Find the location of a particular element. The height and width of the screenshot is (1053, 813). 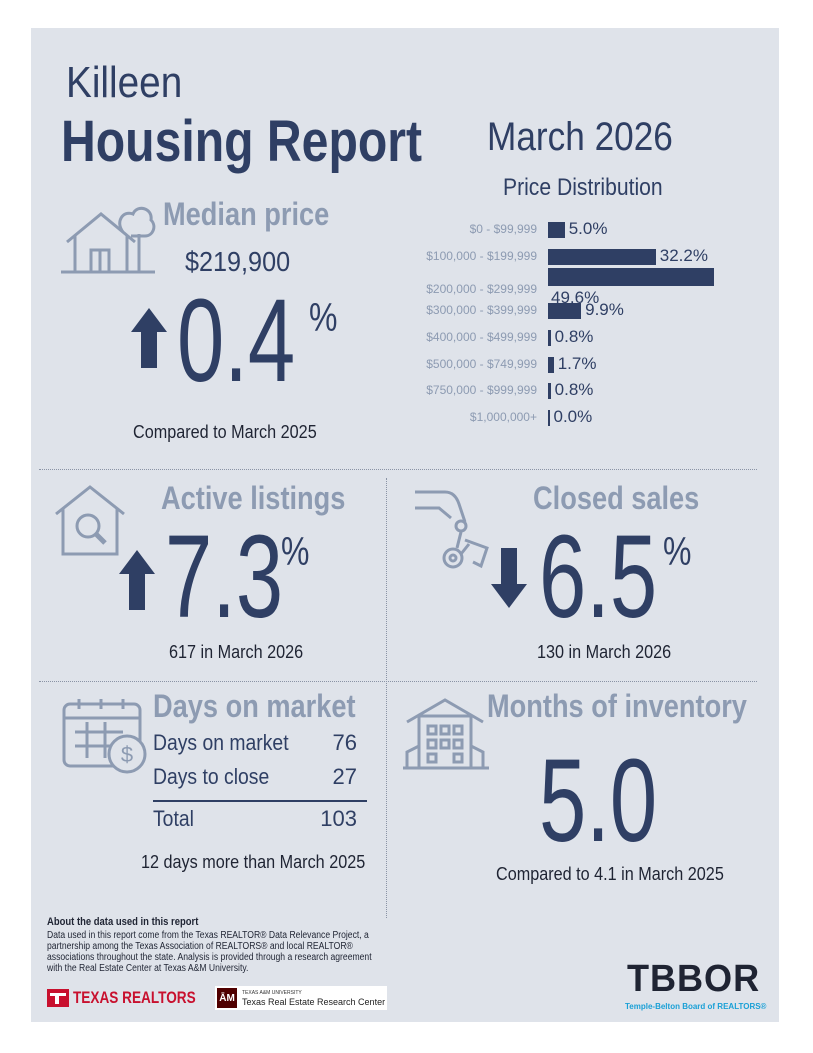

price-distribution-value-label: 1.7% is located at coordinates (577, 363).